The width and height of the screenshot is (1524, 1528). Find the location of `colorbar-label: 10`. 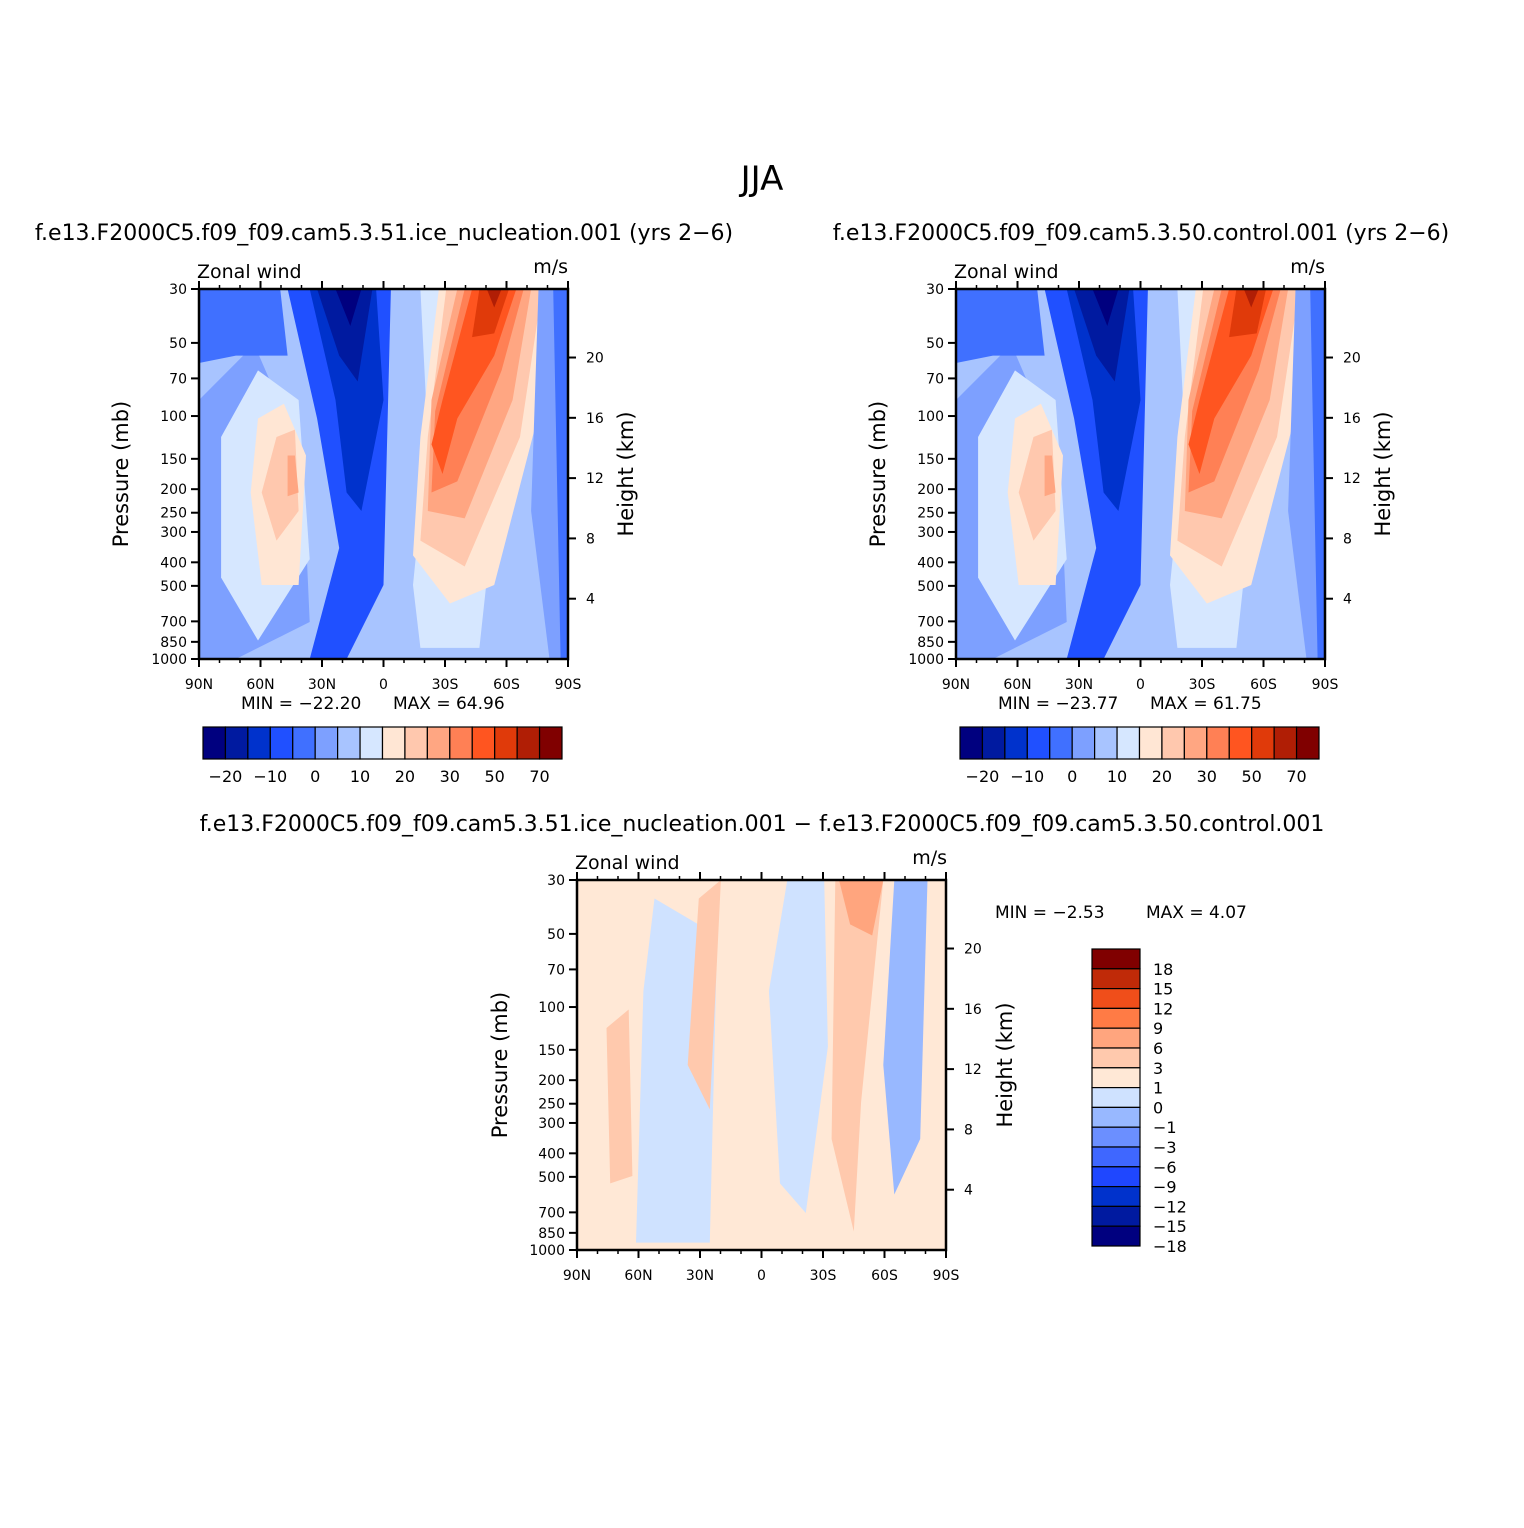

colorbar-label: 10 is located at coordinates (1117, 776).